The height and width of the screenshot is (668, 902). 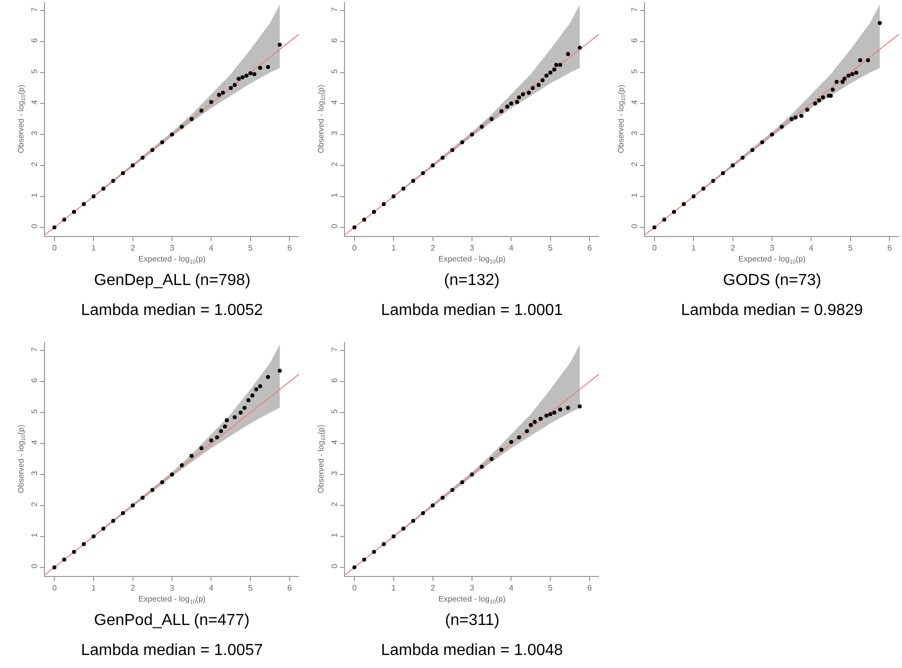 I want to click on x-tick-label: 0, so click(x=55, y=588).